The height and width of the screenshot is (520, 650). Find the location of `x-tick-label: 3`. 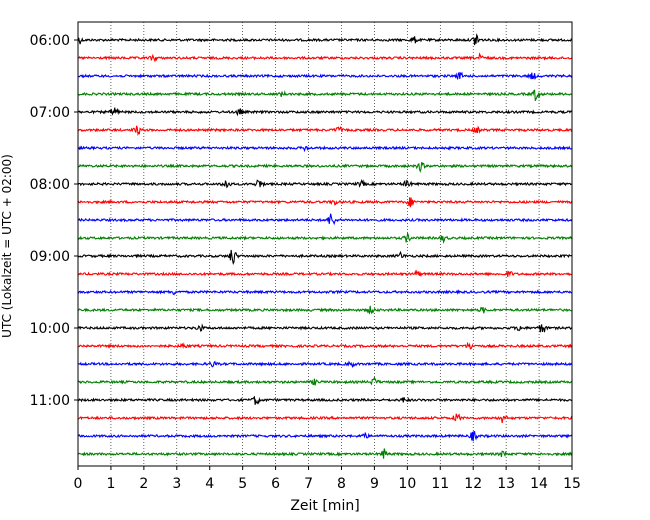

x-tick-label: 3 is located at coordinates (176, 484).